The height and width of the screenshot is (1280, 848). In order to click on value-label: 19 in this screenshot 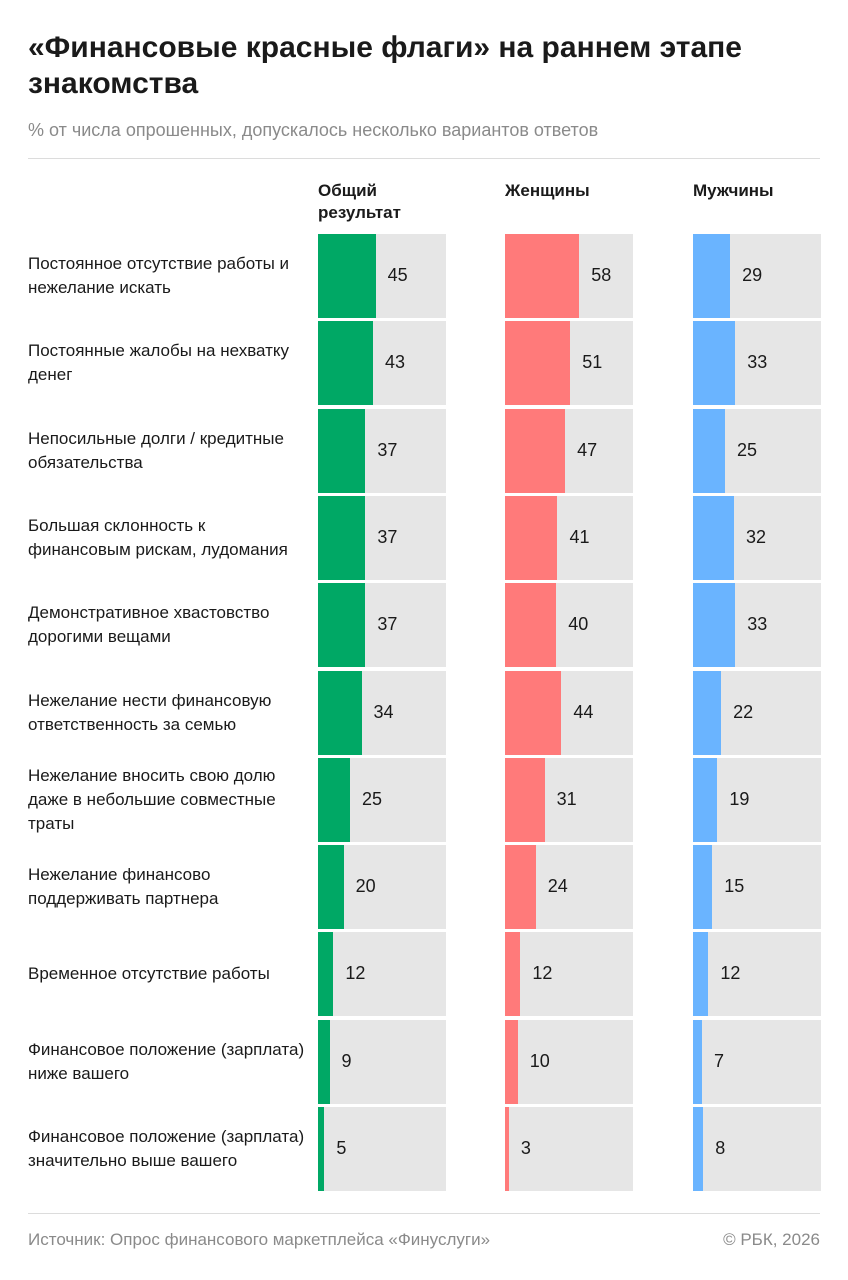, I will do `click(739, 798)`.